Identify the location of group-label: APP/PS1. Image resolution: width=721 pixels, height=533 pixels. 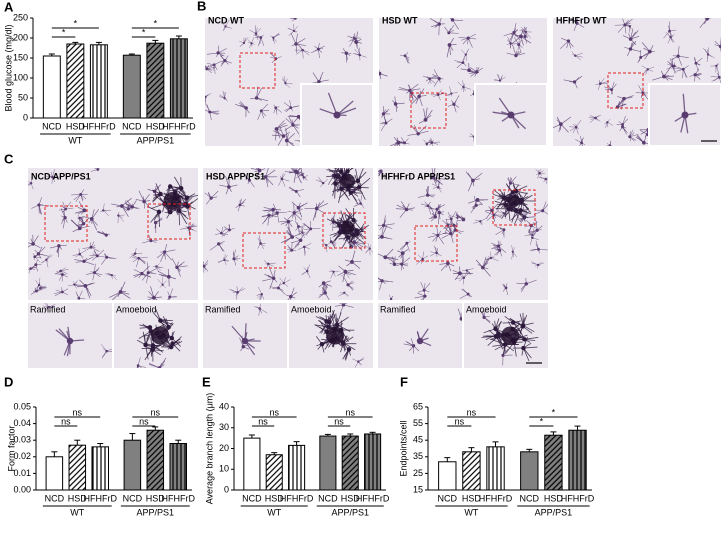
(156, 140).